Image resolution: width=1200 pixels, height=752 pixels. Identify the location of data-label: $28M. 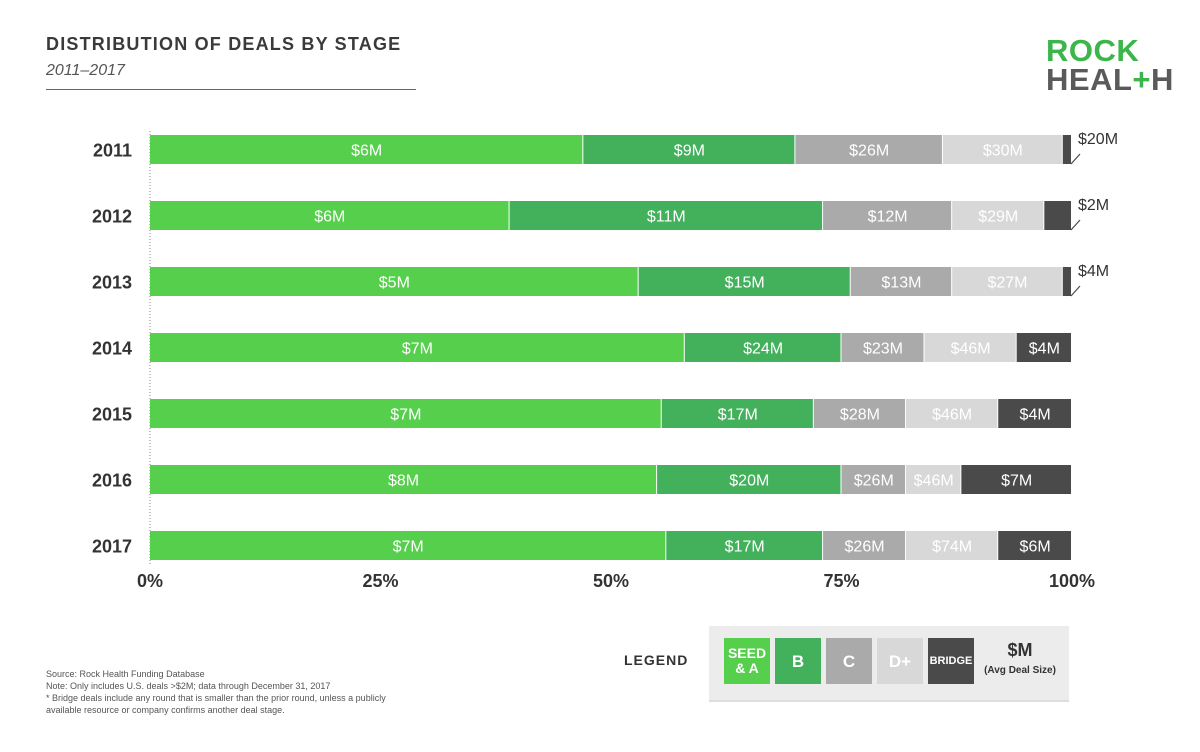
(860, 415).